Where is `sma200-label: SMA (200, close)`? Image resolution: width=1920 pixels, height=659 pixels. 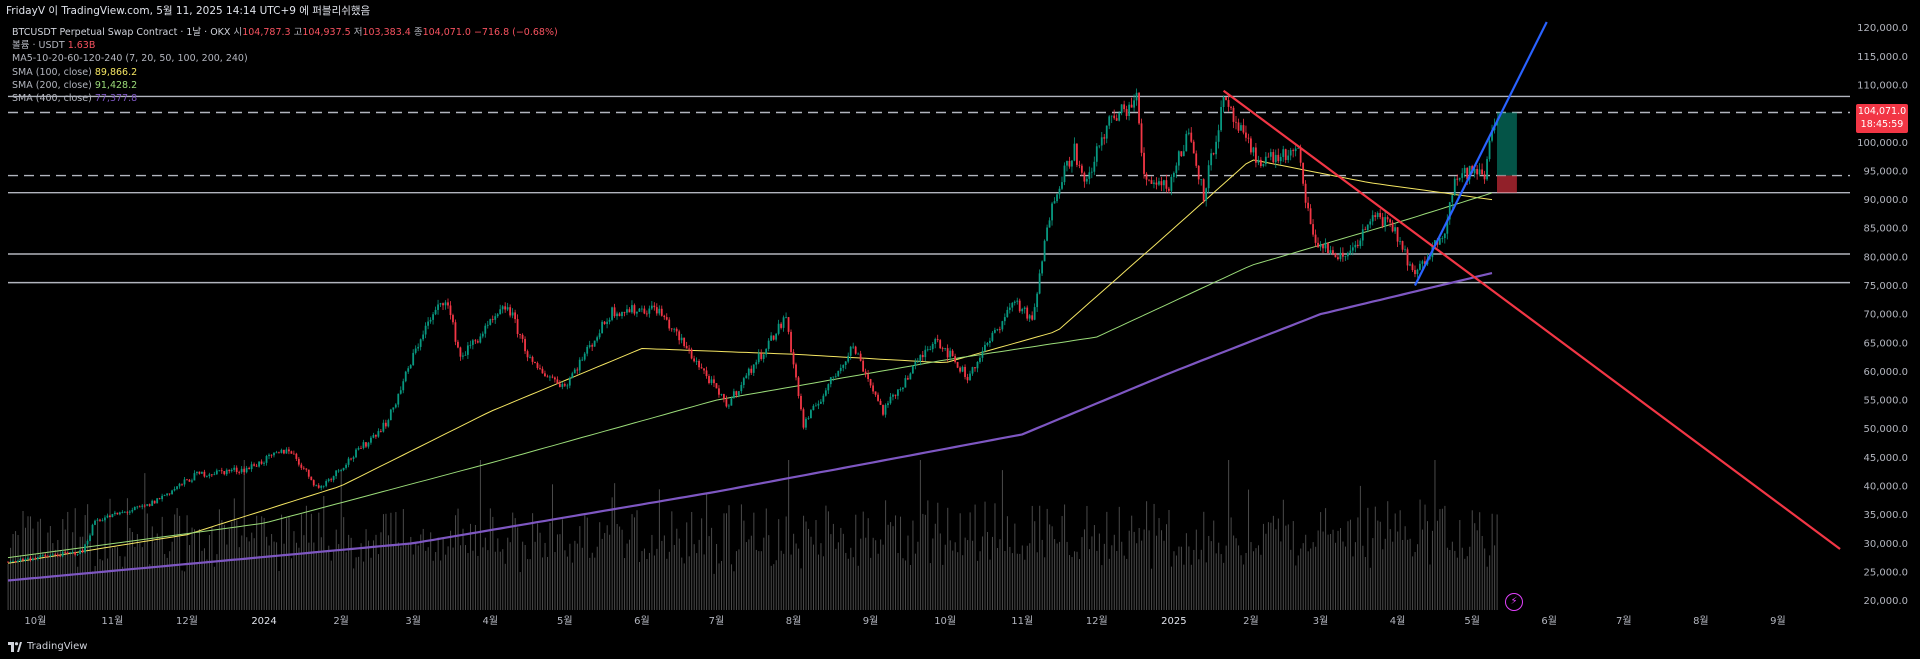
sma200-label: SMA (200, close) is located at coordinates (52, 85).